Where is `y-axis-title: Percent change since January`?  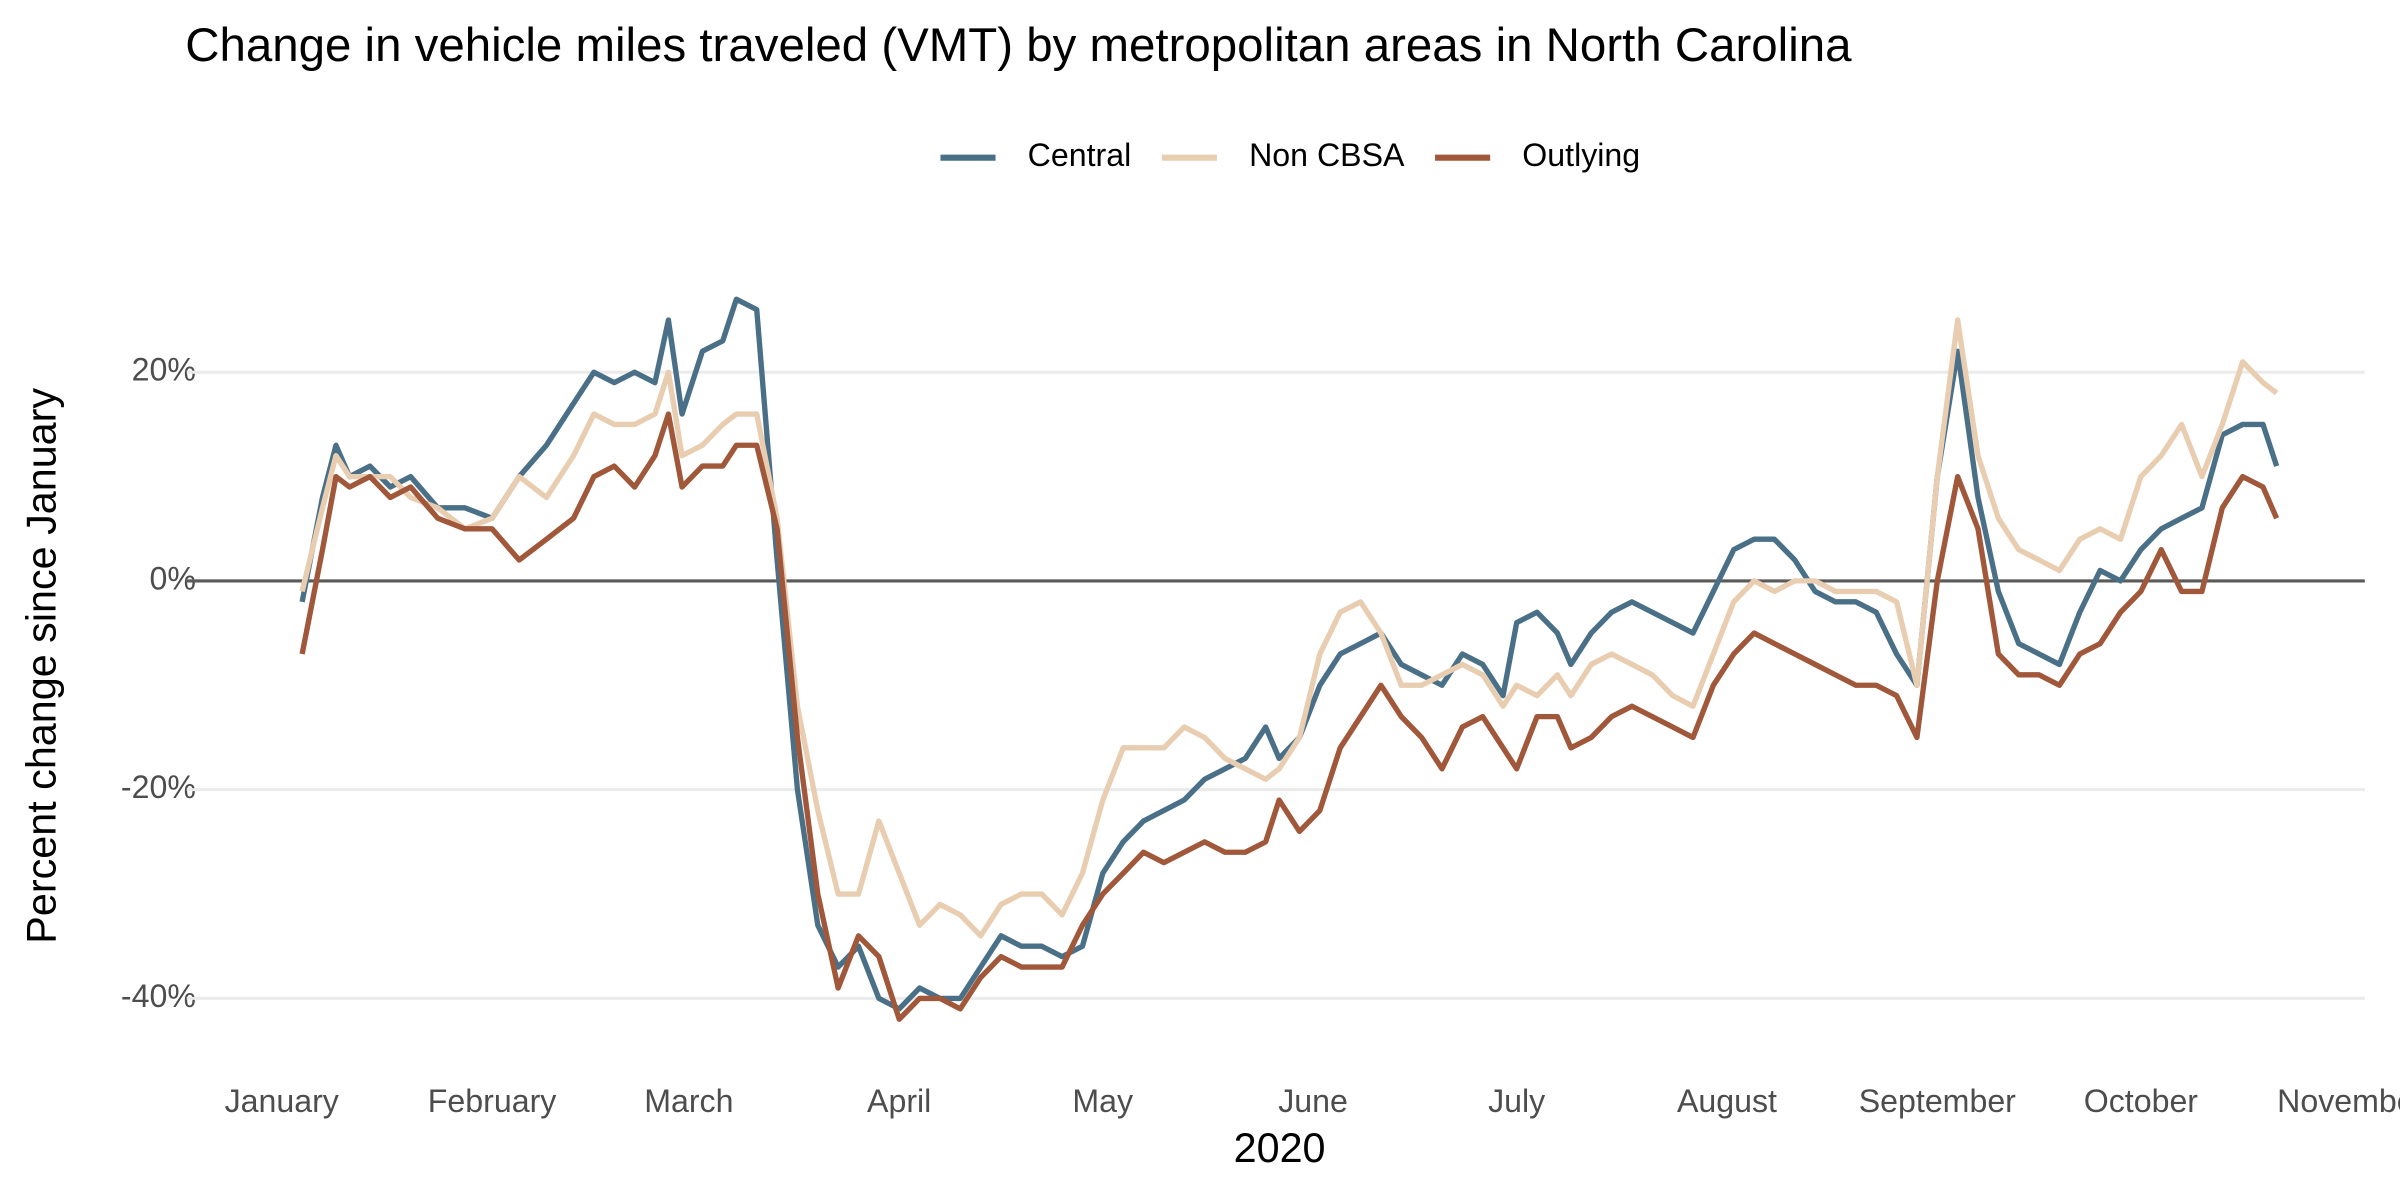 y-axis-title: Percent change since January is located at coordinates (41, 666).